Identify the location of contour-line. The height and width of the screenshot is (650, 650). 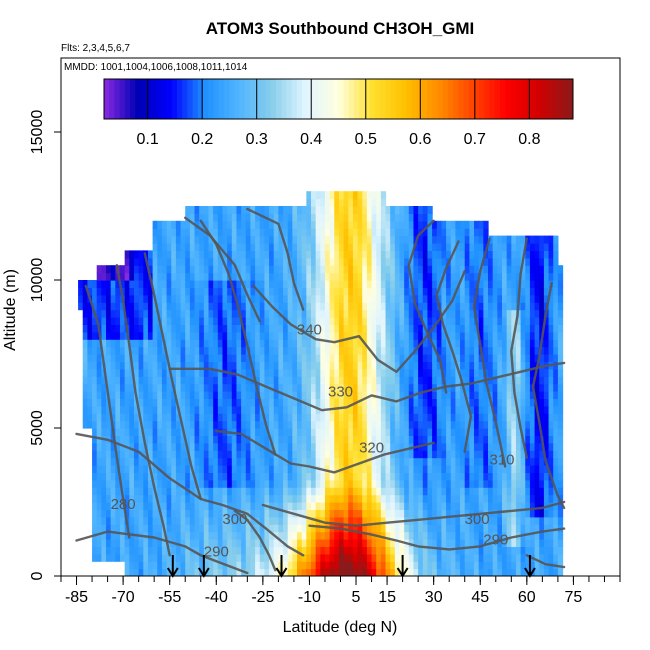
(222, 269).